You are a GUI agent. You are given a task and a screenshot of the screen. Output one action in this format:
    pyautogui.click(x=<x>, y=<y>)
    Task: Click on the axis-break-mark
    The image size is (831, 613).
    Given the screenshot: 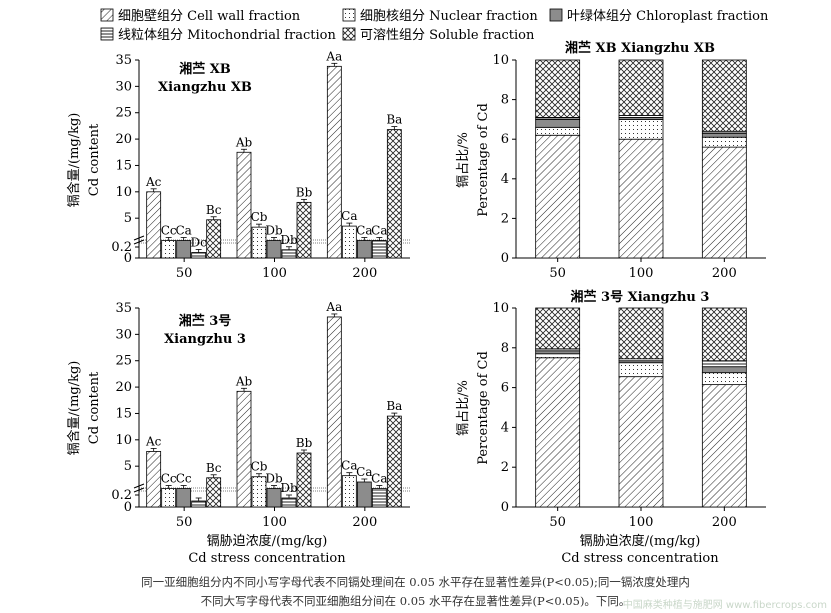 What is the action you would take?
    pyautogui.click(x=139, y=240)
    